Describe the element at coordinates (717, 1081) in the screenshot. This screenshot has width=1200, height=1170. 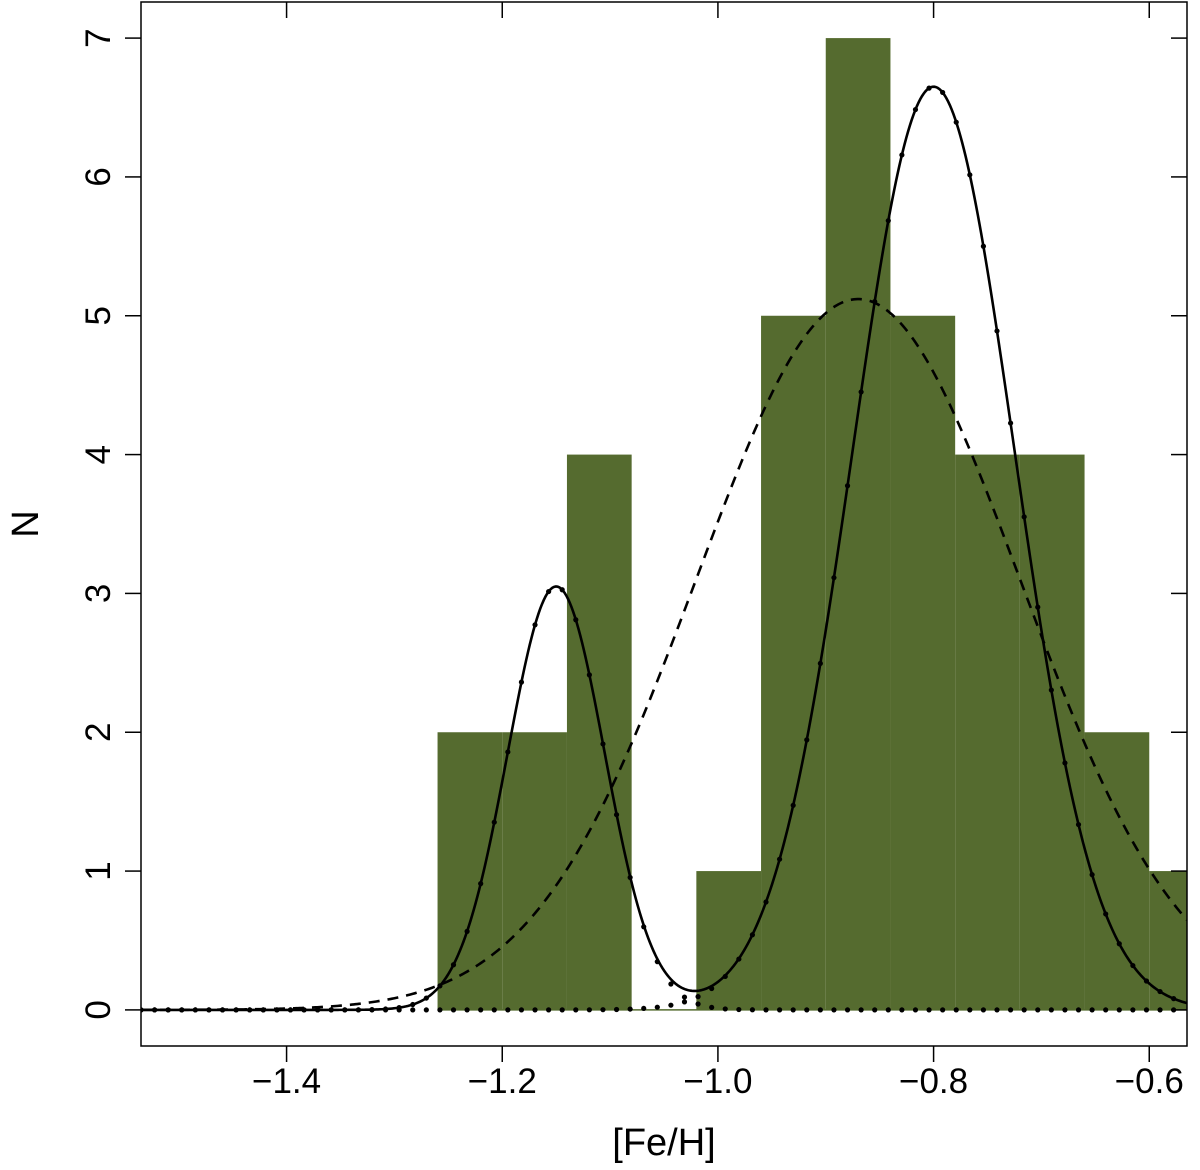
I see `x-tick-label: −1.0` at that location.